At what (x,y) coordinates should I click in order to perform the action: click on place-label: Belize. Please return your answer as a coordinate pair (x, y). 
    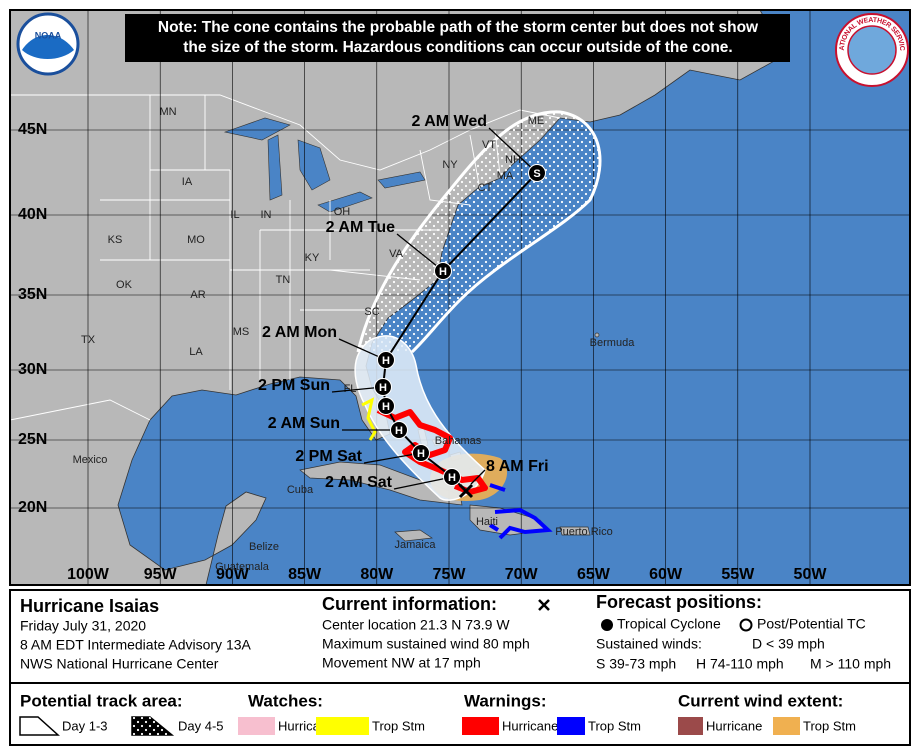
    Looking at the image, I should click on (264, 547).